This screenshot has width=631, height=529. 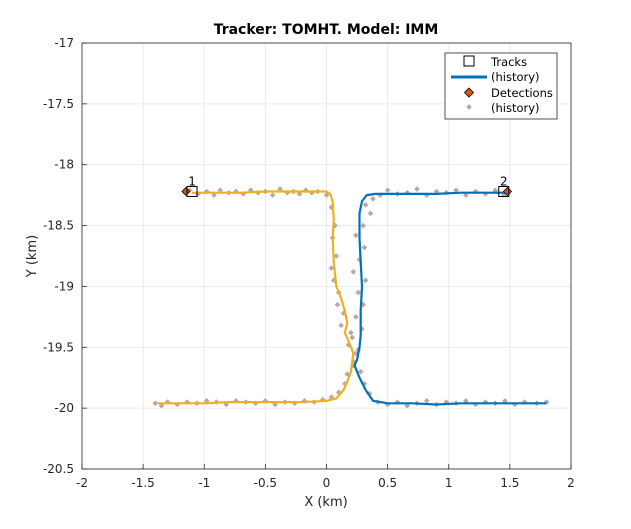 What do you see at coordinates (507, 191) in the screenshot?
I see `detection-2-marker` at bounding box center [507, 191].